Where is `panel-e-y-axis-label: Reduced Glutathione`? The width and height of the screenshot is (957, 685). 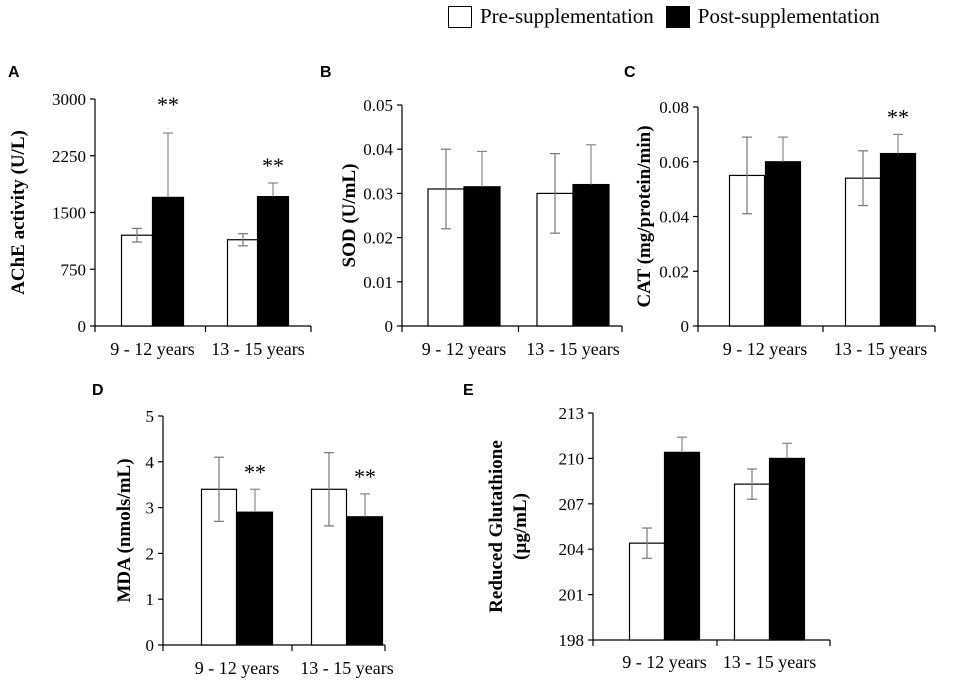 panel-e-y-axis-label: Reduced Glutathione is located at coordinates (496, 526).